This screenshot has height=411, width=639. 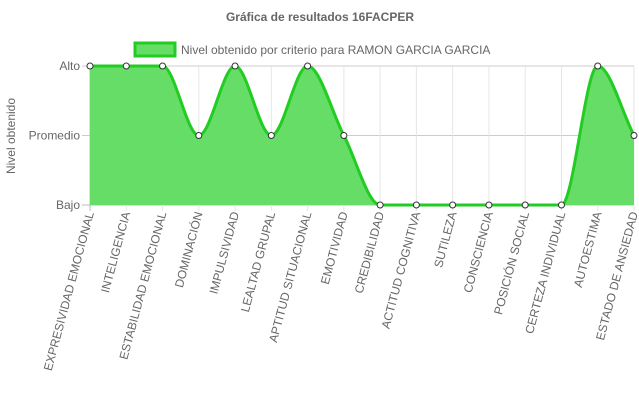 What do you see at coordinates (68, 205) in the screenshot?
I see `y-tick-label: Bajo` at bounding box center [68, 205].